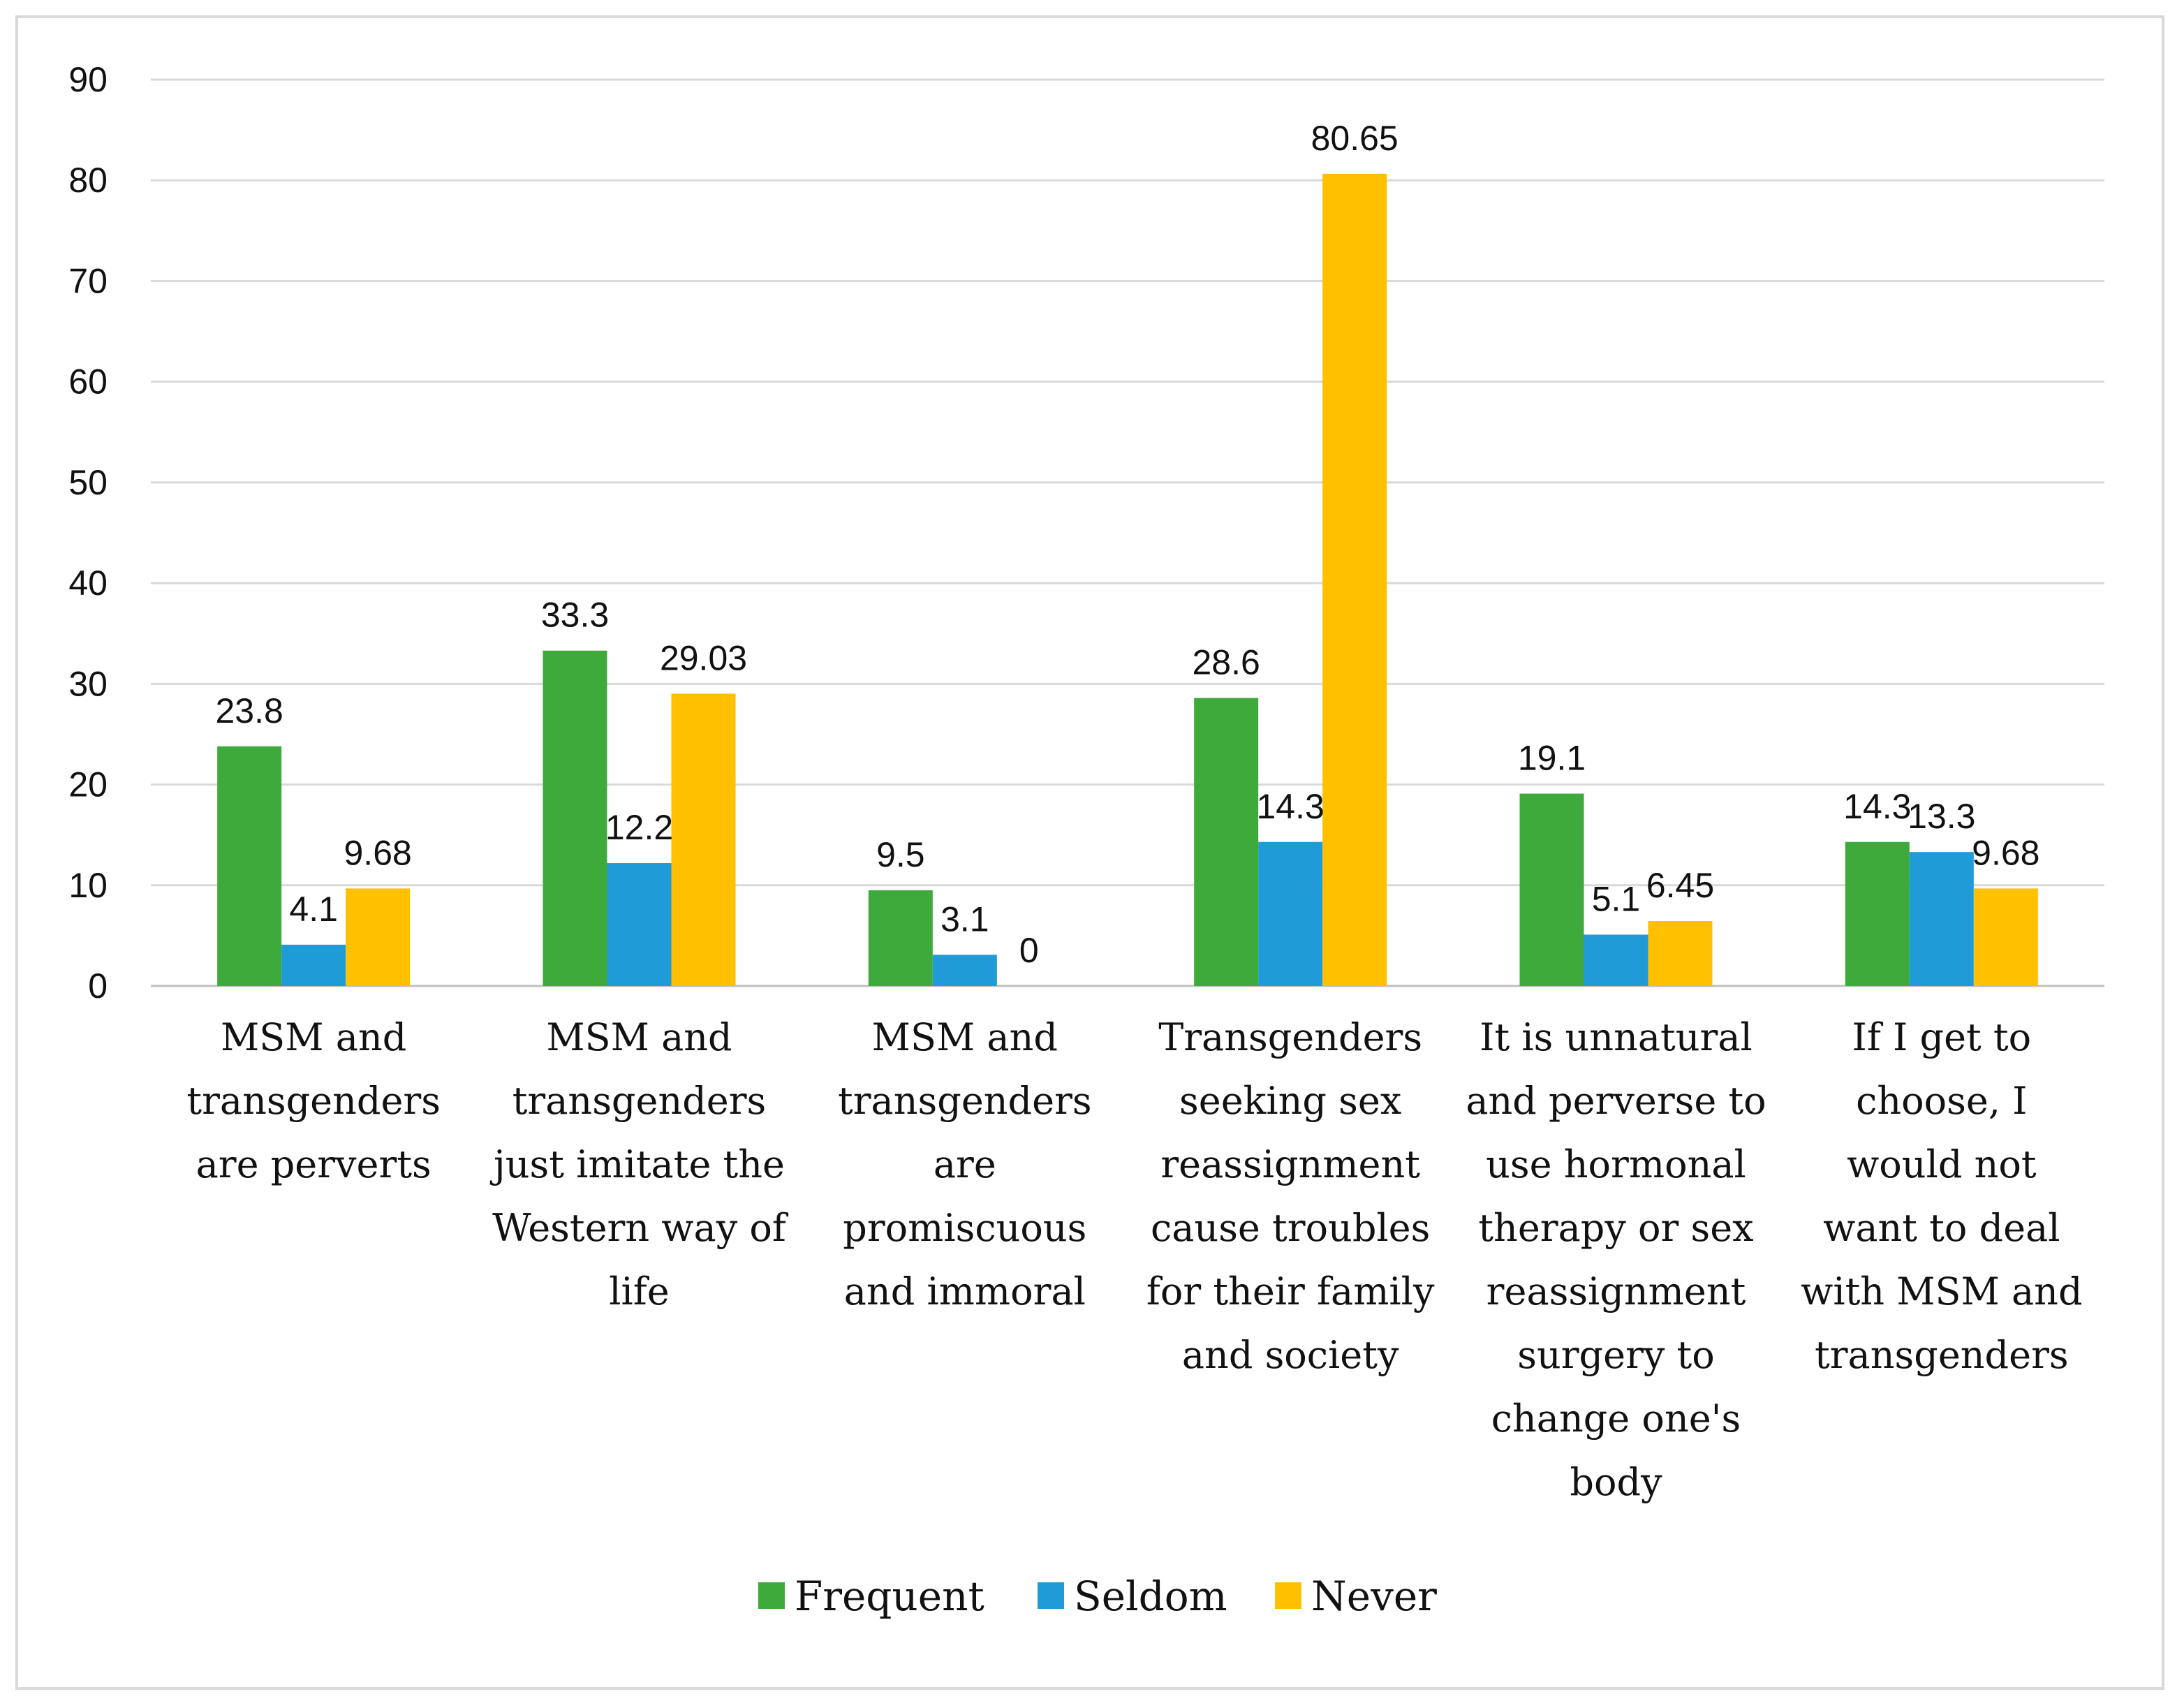 This screenshot has height=1708, width=2184. Describe the element at coordinates (1226, 662) in the screenshot. I see `data-label-frequent-4: 28.6` at that location.